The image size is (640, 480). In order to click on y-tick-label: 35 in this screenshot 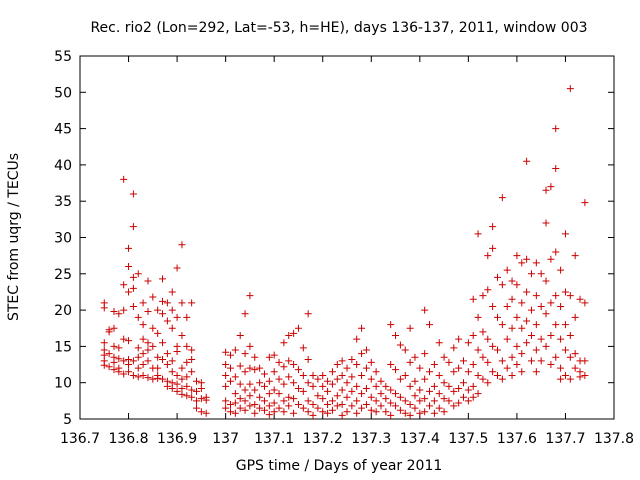, I will do `click(63, 202)`.